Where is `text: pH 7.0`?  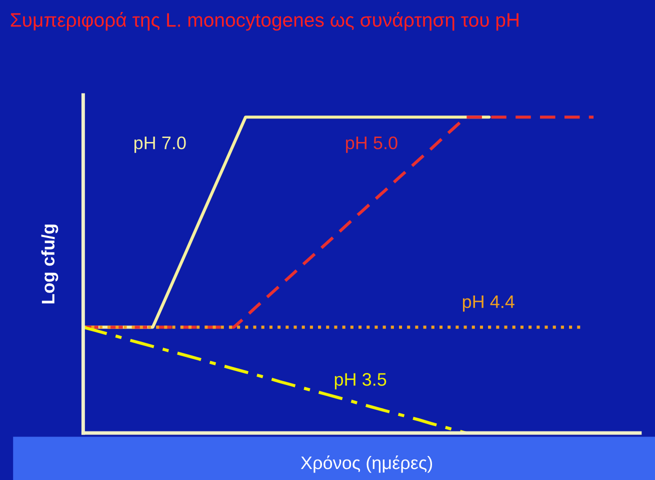
text: pH 7.0 is located at coordinates (160, 144).